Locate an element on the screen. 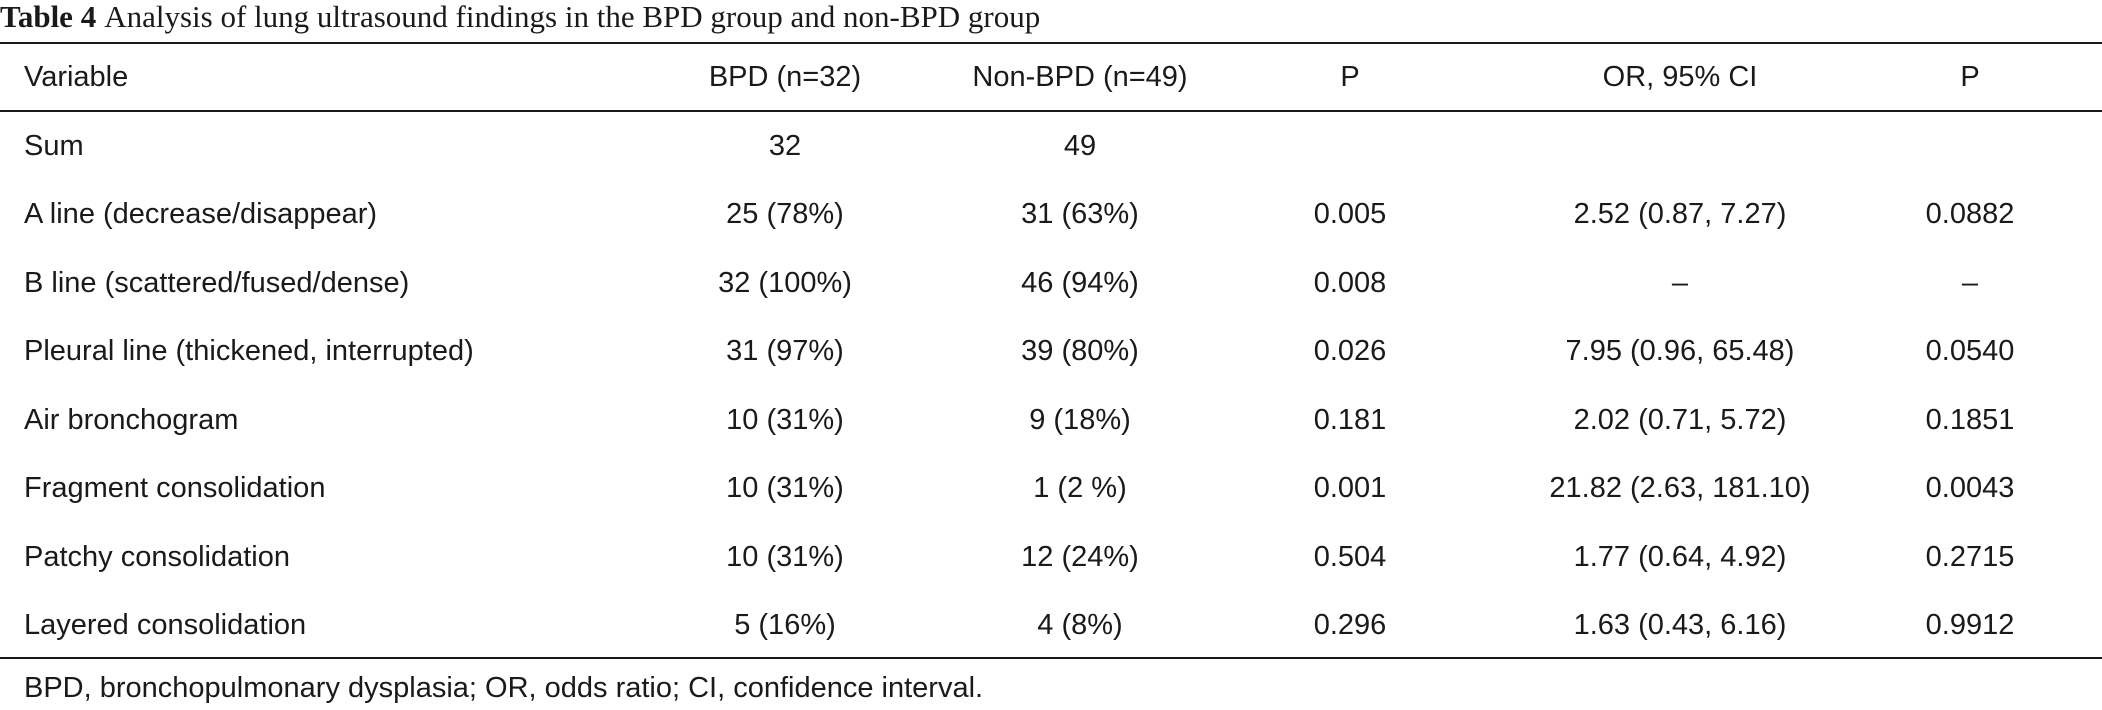 This screenshot has width=2102, height=710. cell-p: 0.005 is located at coordinates (1350, 214).